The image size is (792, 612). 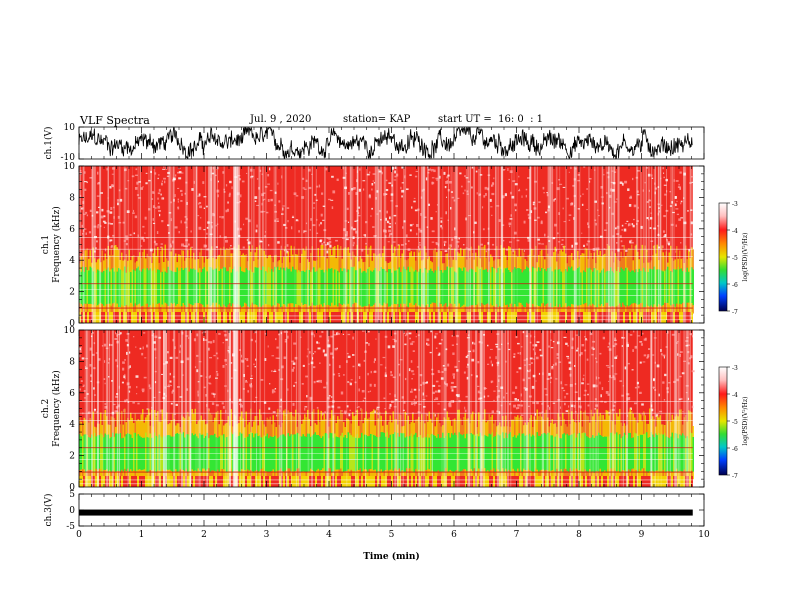 What do you see at coordinates (56, 244) in the screenshot?
I see `ch1-freq-axis-label: Frequency (kHz)` at bounding box center [56, 244].